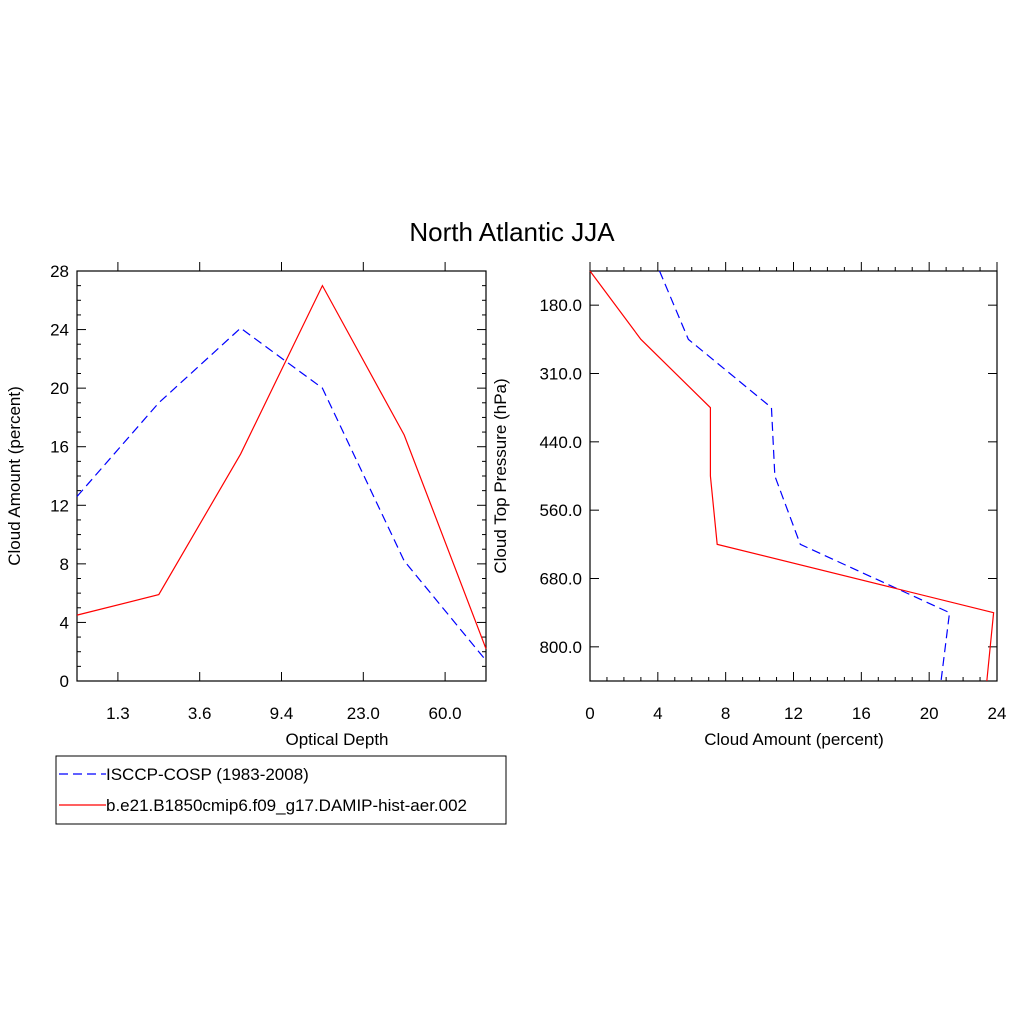 This screenshot has width=1024, height=1024. I want to click on right-x-tick-label: 4, so click(657, 713).